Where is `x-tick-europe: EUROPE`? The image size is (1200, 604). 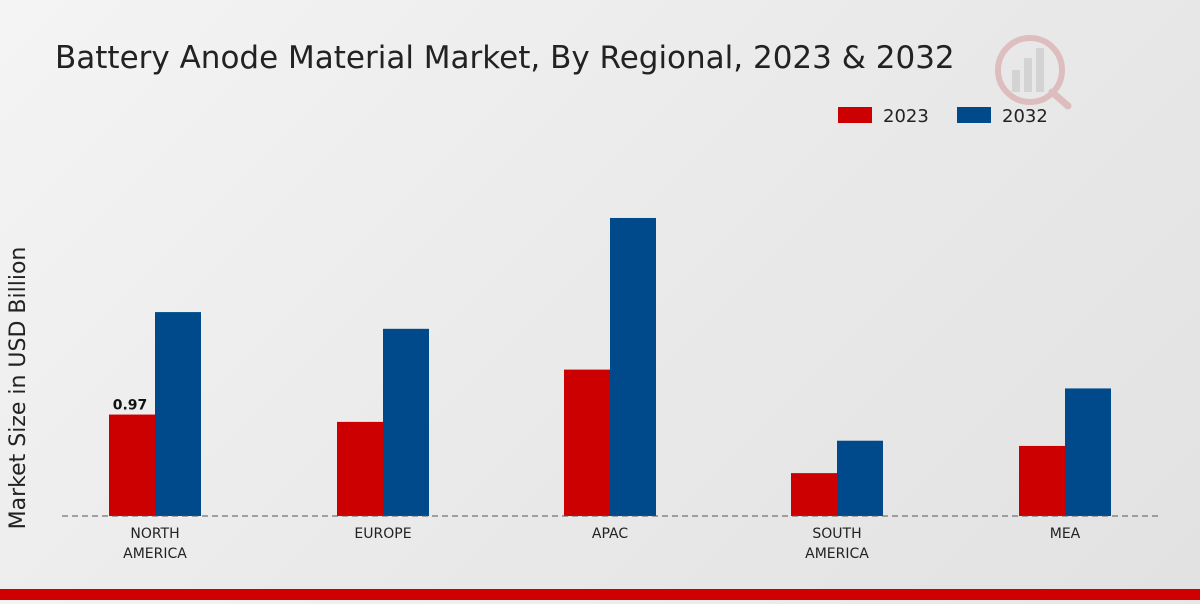
x-tick-europe: EUROPE is located at coordinates (382, 534).